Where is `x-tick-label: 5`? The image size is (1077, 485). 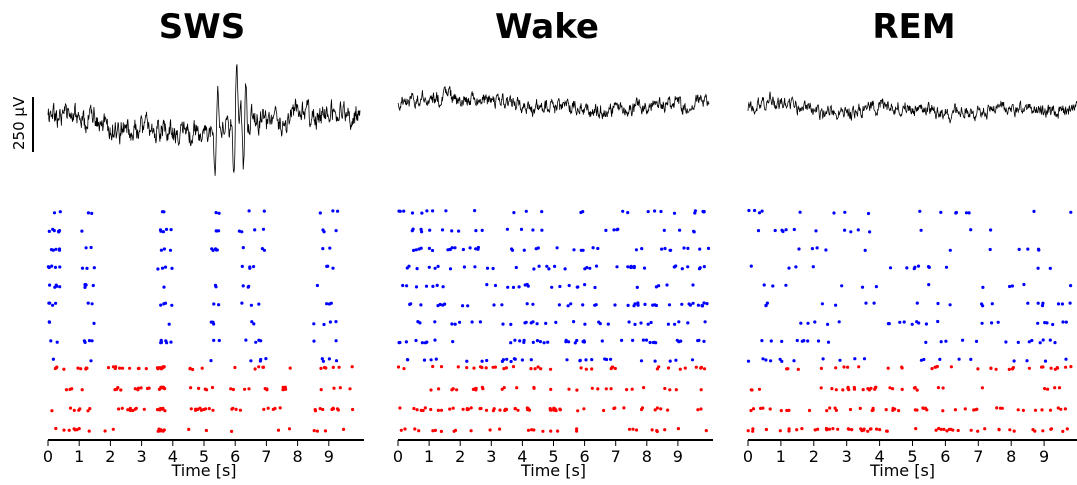
x-tick-label: 5 is located at coordinates (204, 456).